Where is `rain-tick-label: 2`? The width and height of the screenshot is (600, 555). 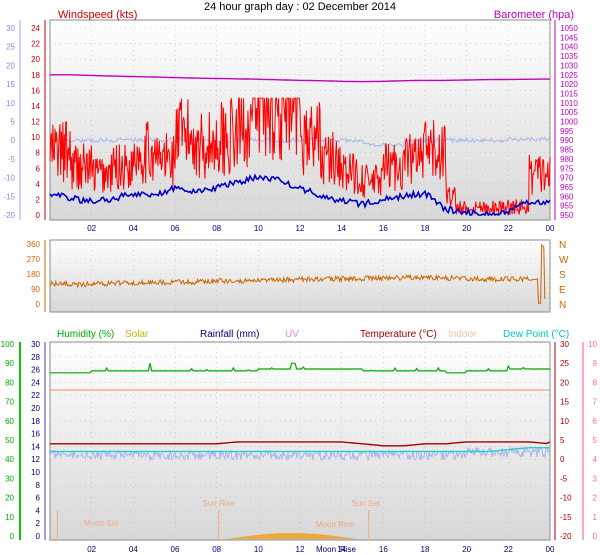
rain-tick-label: 2 is located at coordinates (38, 523).